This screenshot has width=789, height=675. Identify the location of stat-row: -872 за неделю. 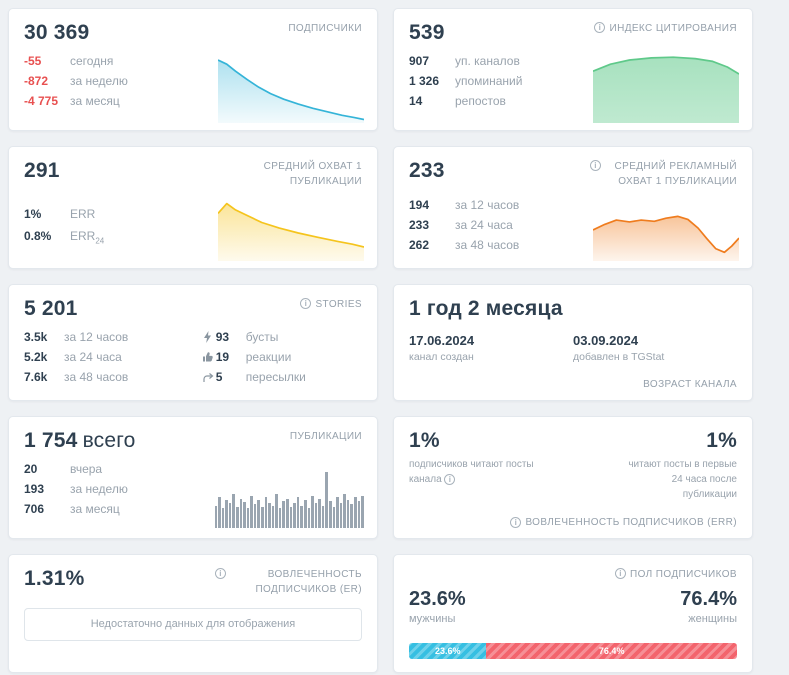
(76, 81).